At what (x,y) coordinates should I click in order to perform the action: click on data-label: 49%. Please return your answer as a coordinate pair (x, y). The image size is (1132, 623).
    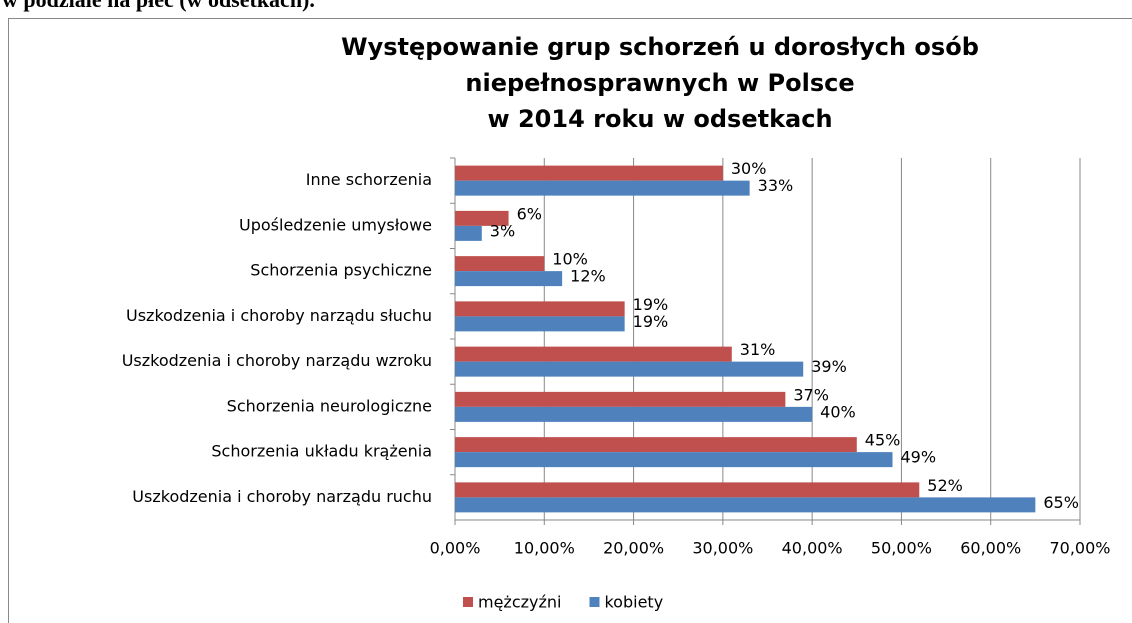
    Looking at the image, I should click on (919, 457).